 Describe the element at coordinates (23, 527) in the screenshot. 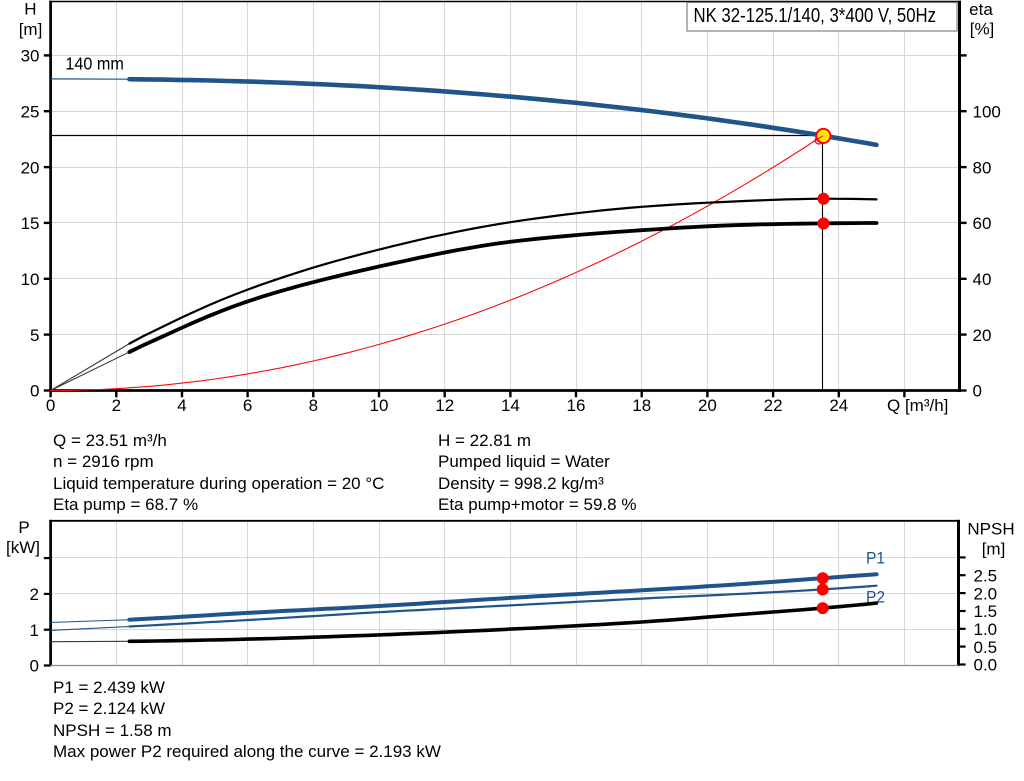

I see `svg-text: P` at that location.